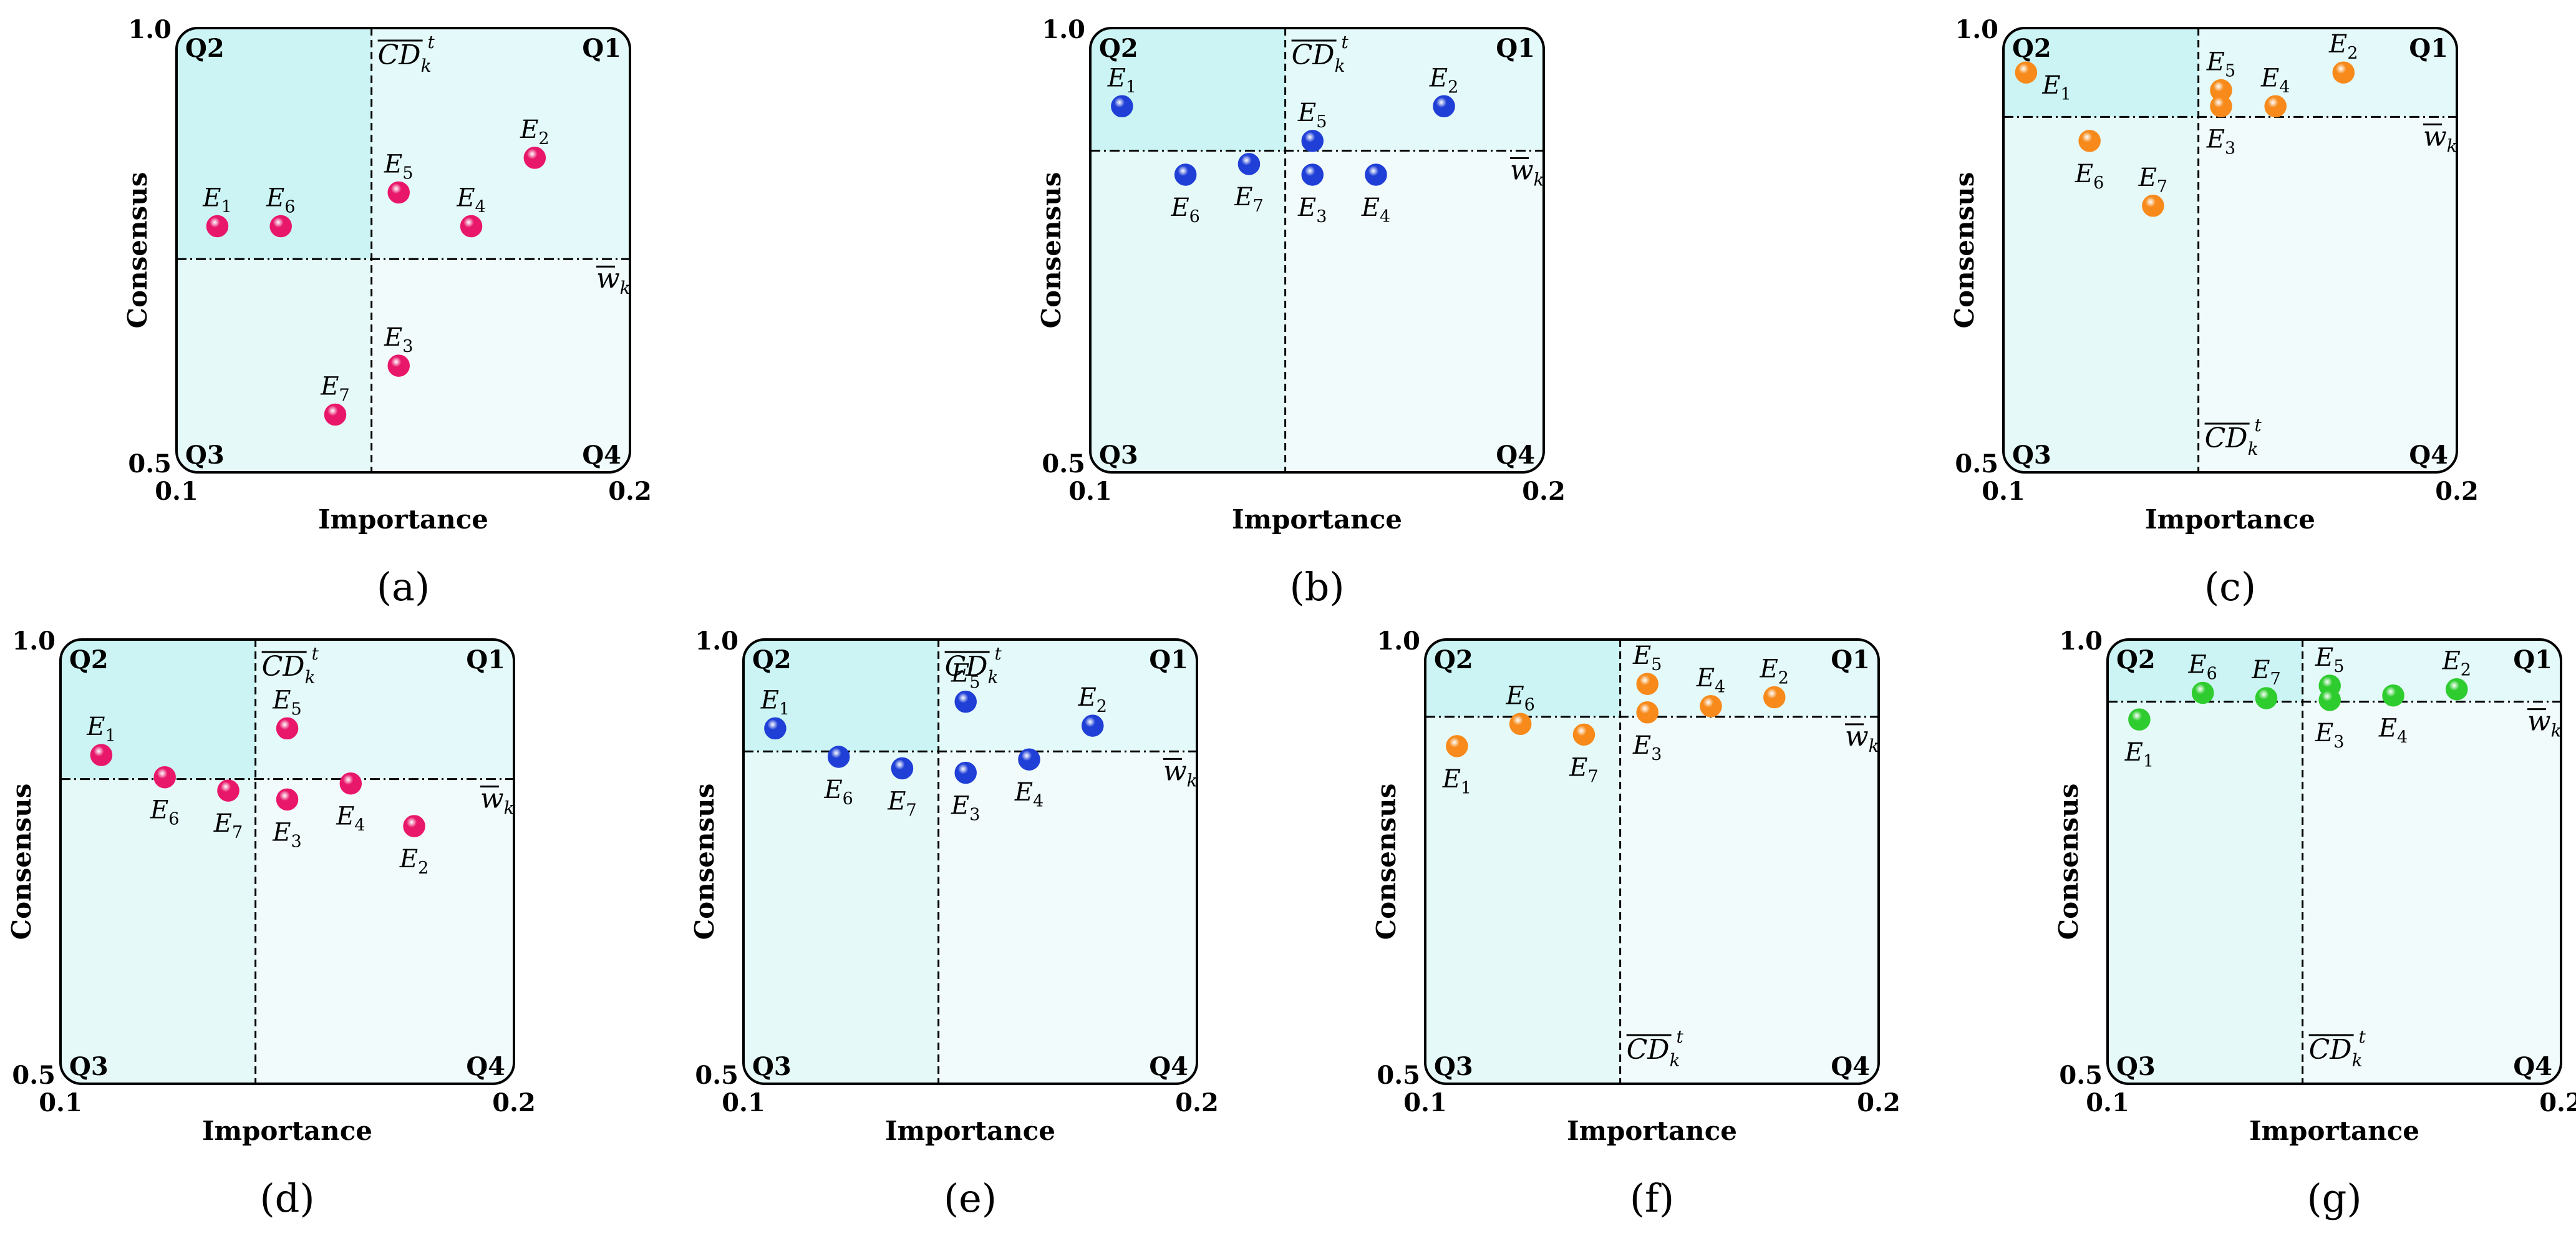 This screenshot has height=1236, width=2576. What do you see at coordinates (1316, 587) in the screenshot?
I see `panel-caption: (b)` at bounding box center [1316, 587].